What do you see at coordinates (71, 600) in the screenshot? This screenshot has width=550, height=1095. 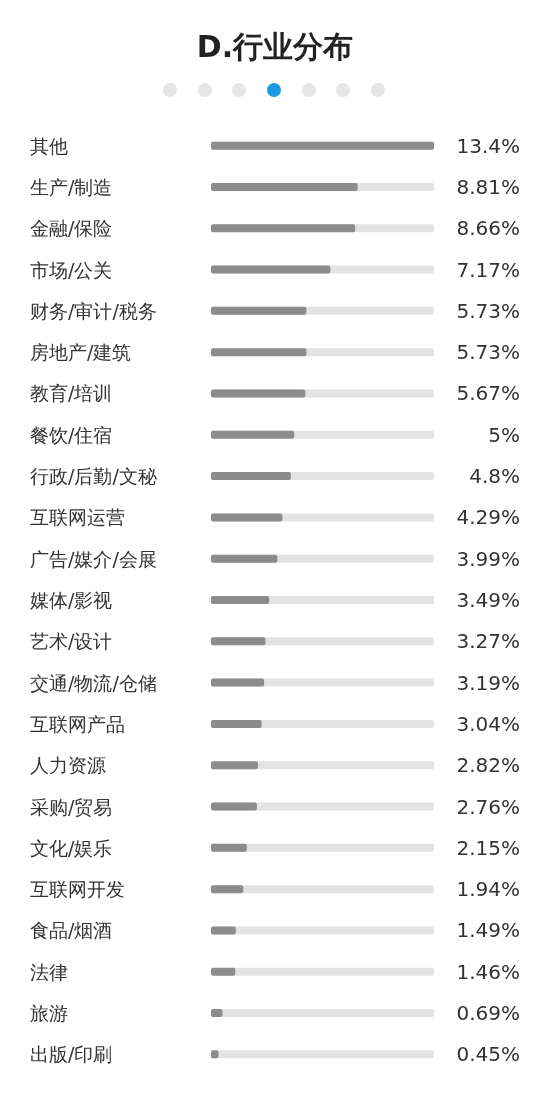 I see `y-tick-label: 媒体/影视` at bounding box center [71, 600].